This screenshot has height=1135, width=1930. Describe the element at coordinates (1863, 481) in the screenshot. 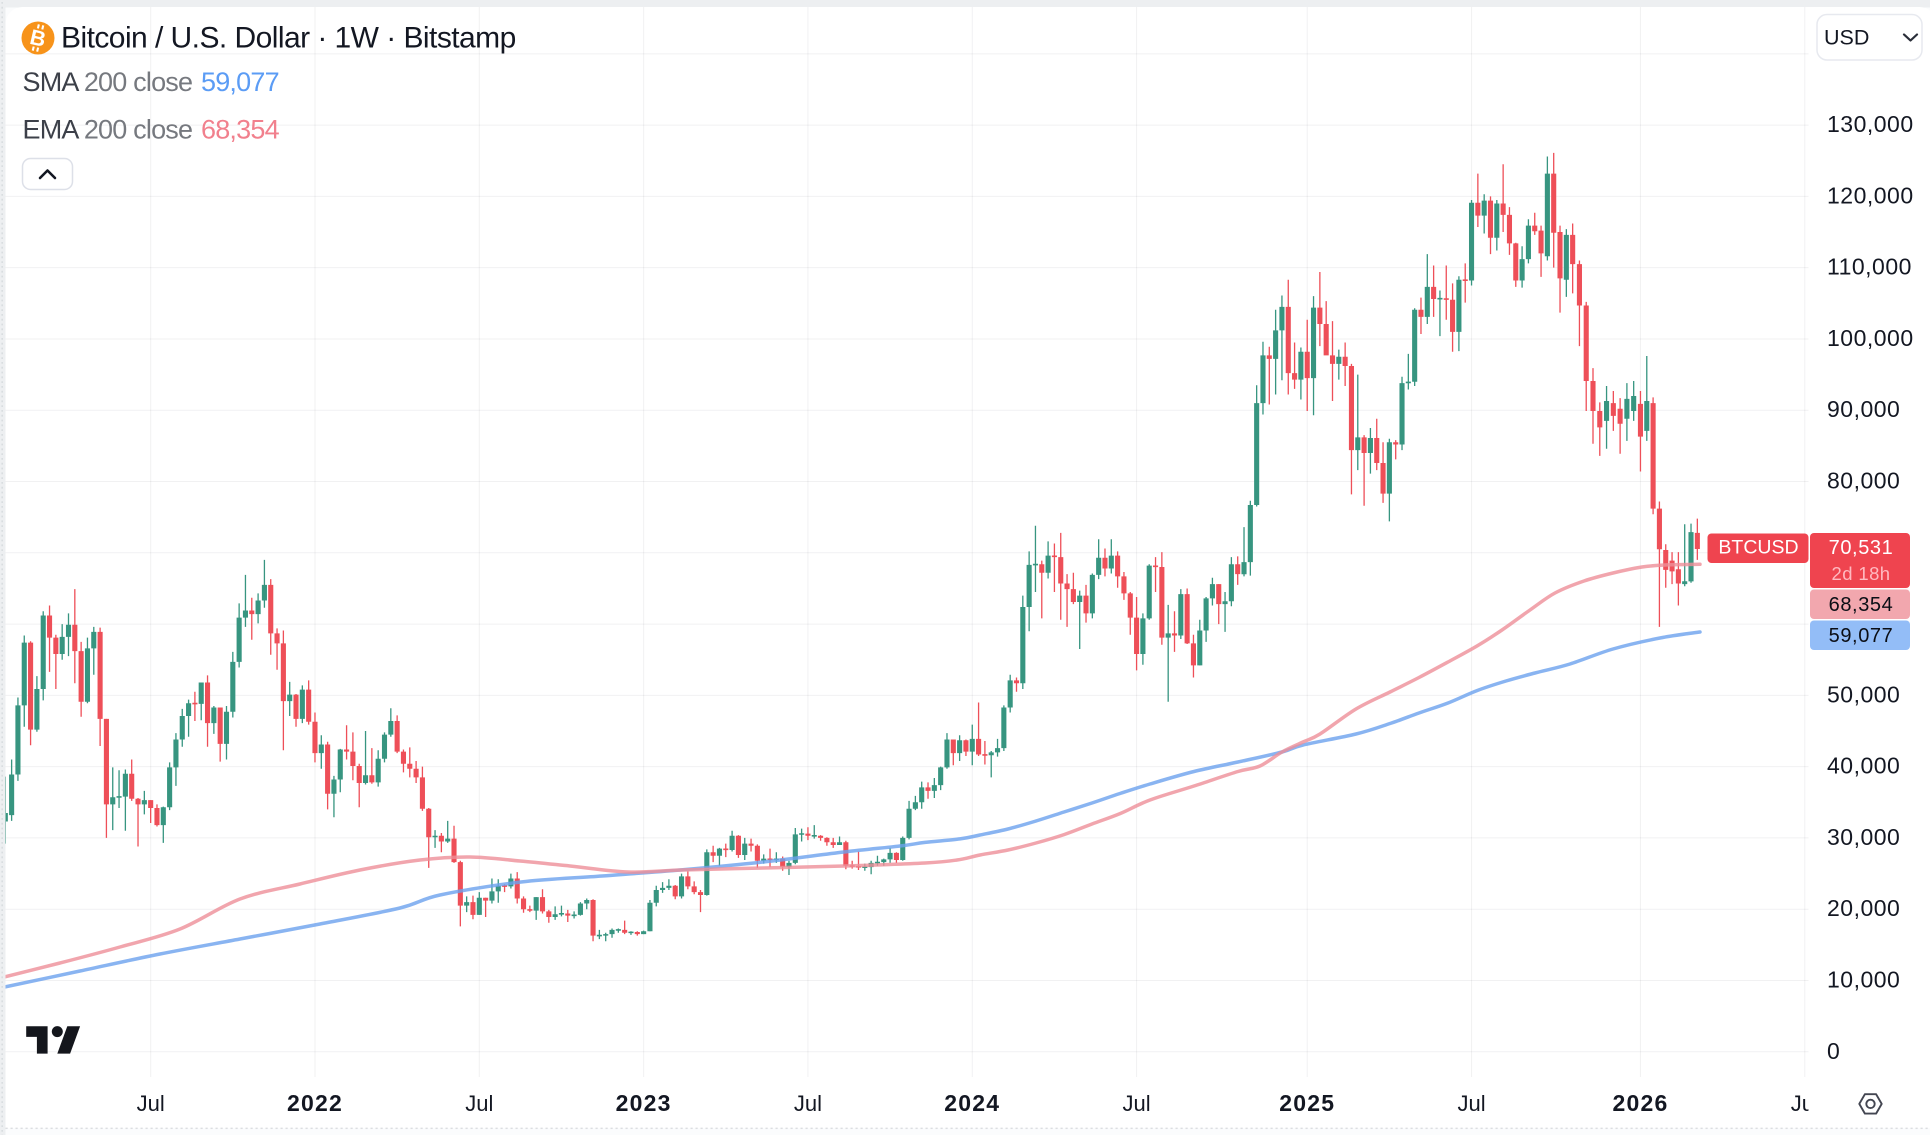

I see `svg-text: 80,000` at that location.